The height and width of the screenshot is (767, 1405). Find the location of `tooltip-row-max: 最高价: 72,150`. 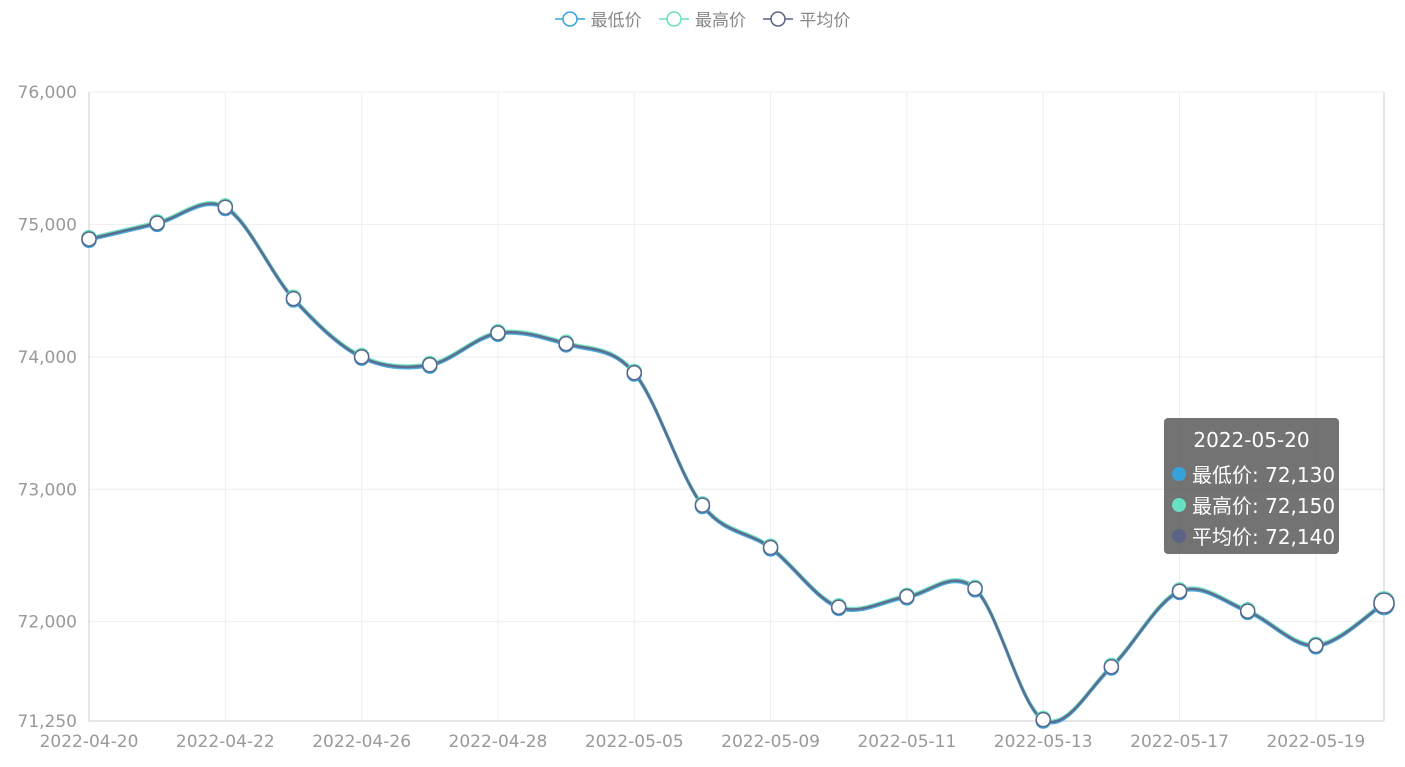

tooltip-row-max: 最高价: 72,150 is located at coordinates (1253, 504).